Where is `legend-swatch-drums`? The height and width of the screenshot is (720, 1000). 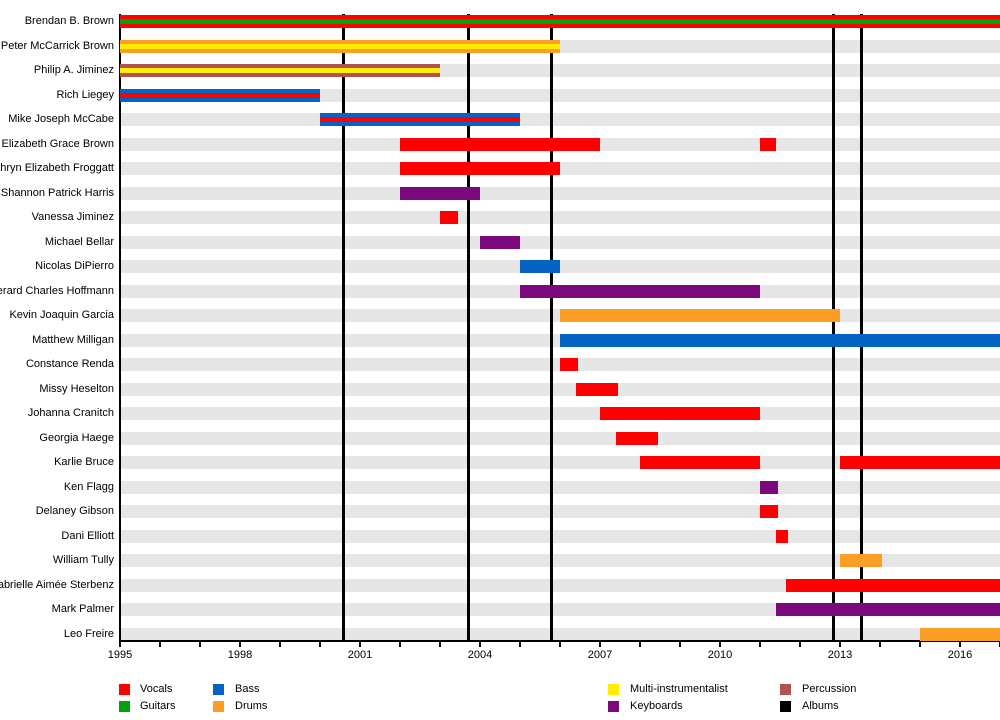 legend-swatch-drums is located at coordinates (218, 706).